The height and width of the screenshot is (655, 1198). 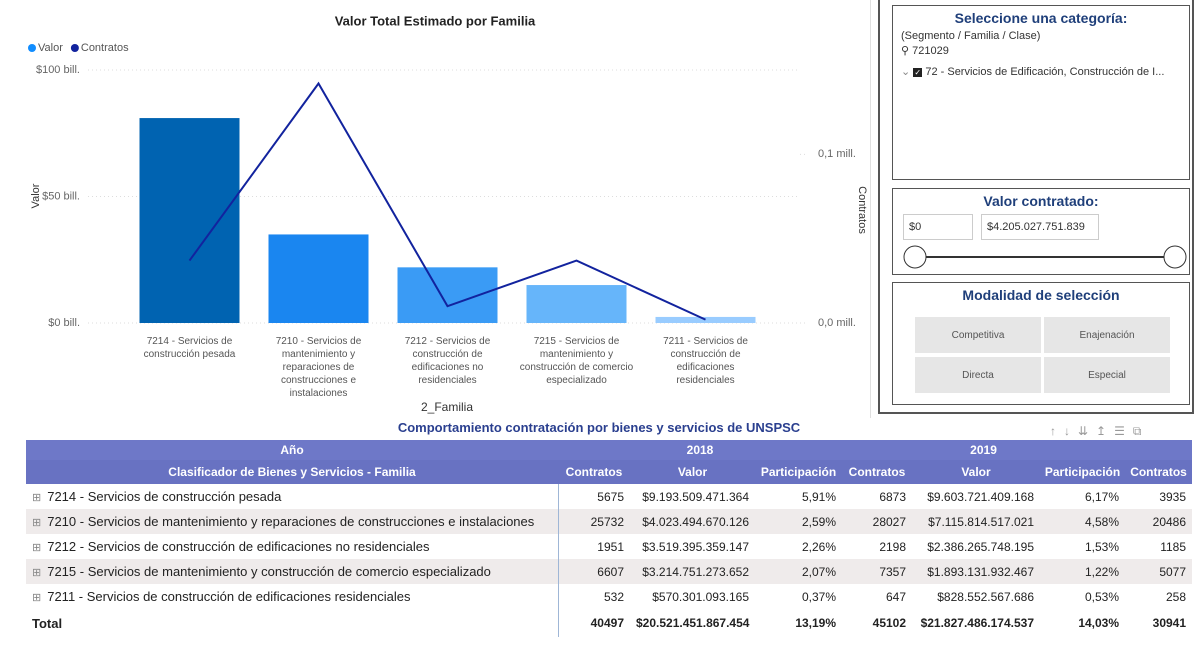 What do you see at coordinates (889, 623) in the screenshot?
I see `total-cell: 45102` at bounding box center [889, 623].